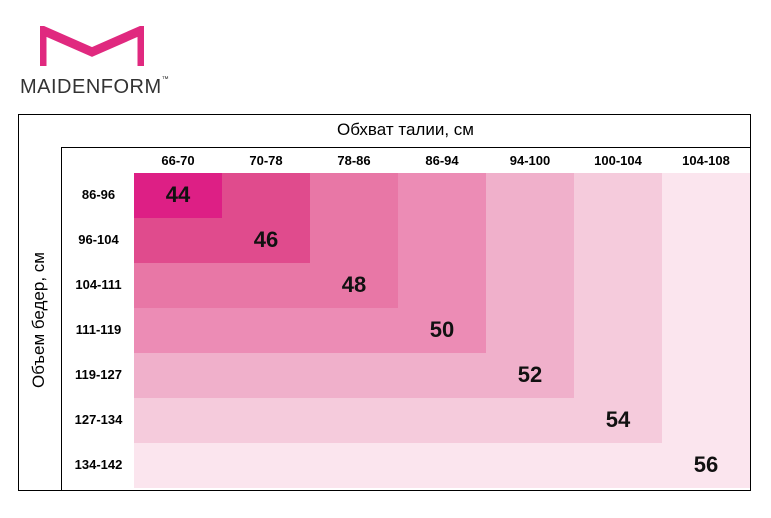 The image size is (771, 518). Describe the element at coordinates (98, 419) in the screenshot. I see `hip-range-label: 127-134` at that location.